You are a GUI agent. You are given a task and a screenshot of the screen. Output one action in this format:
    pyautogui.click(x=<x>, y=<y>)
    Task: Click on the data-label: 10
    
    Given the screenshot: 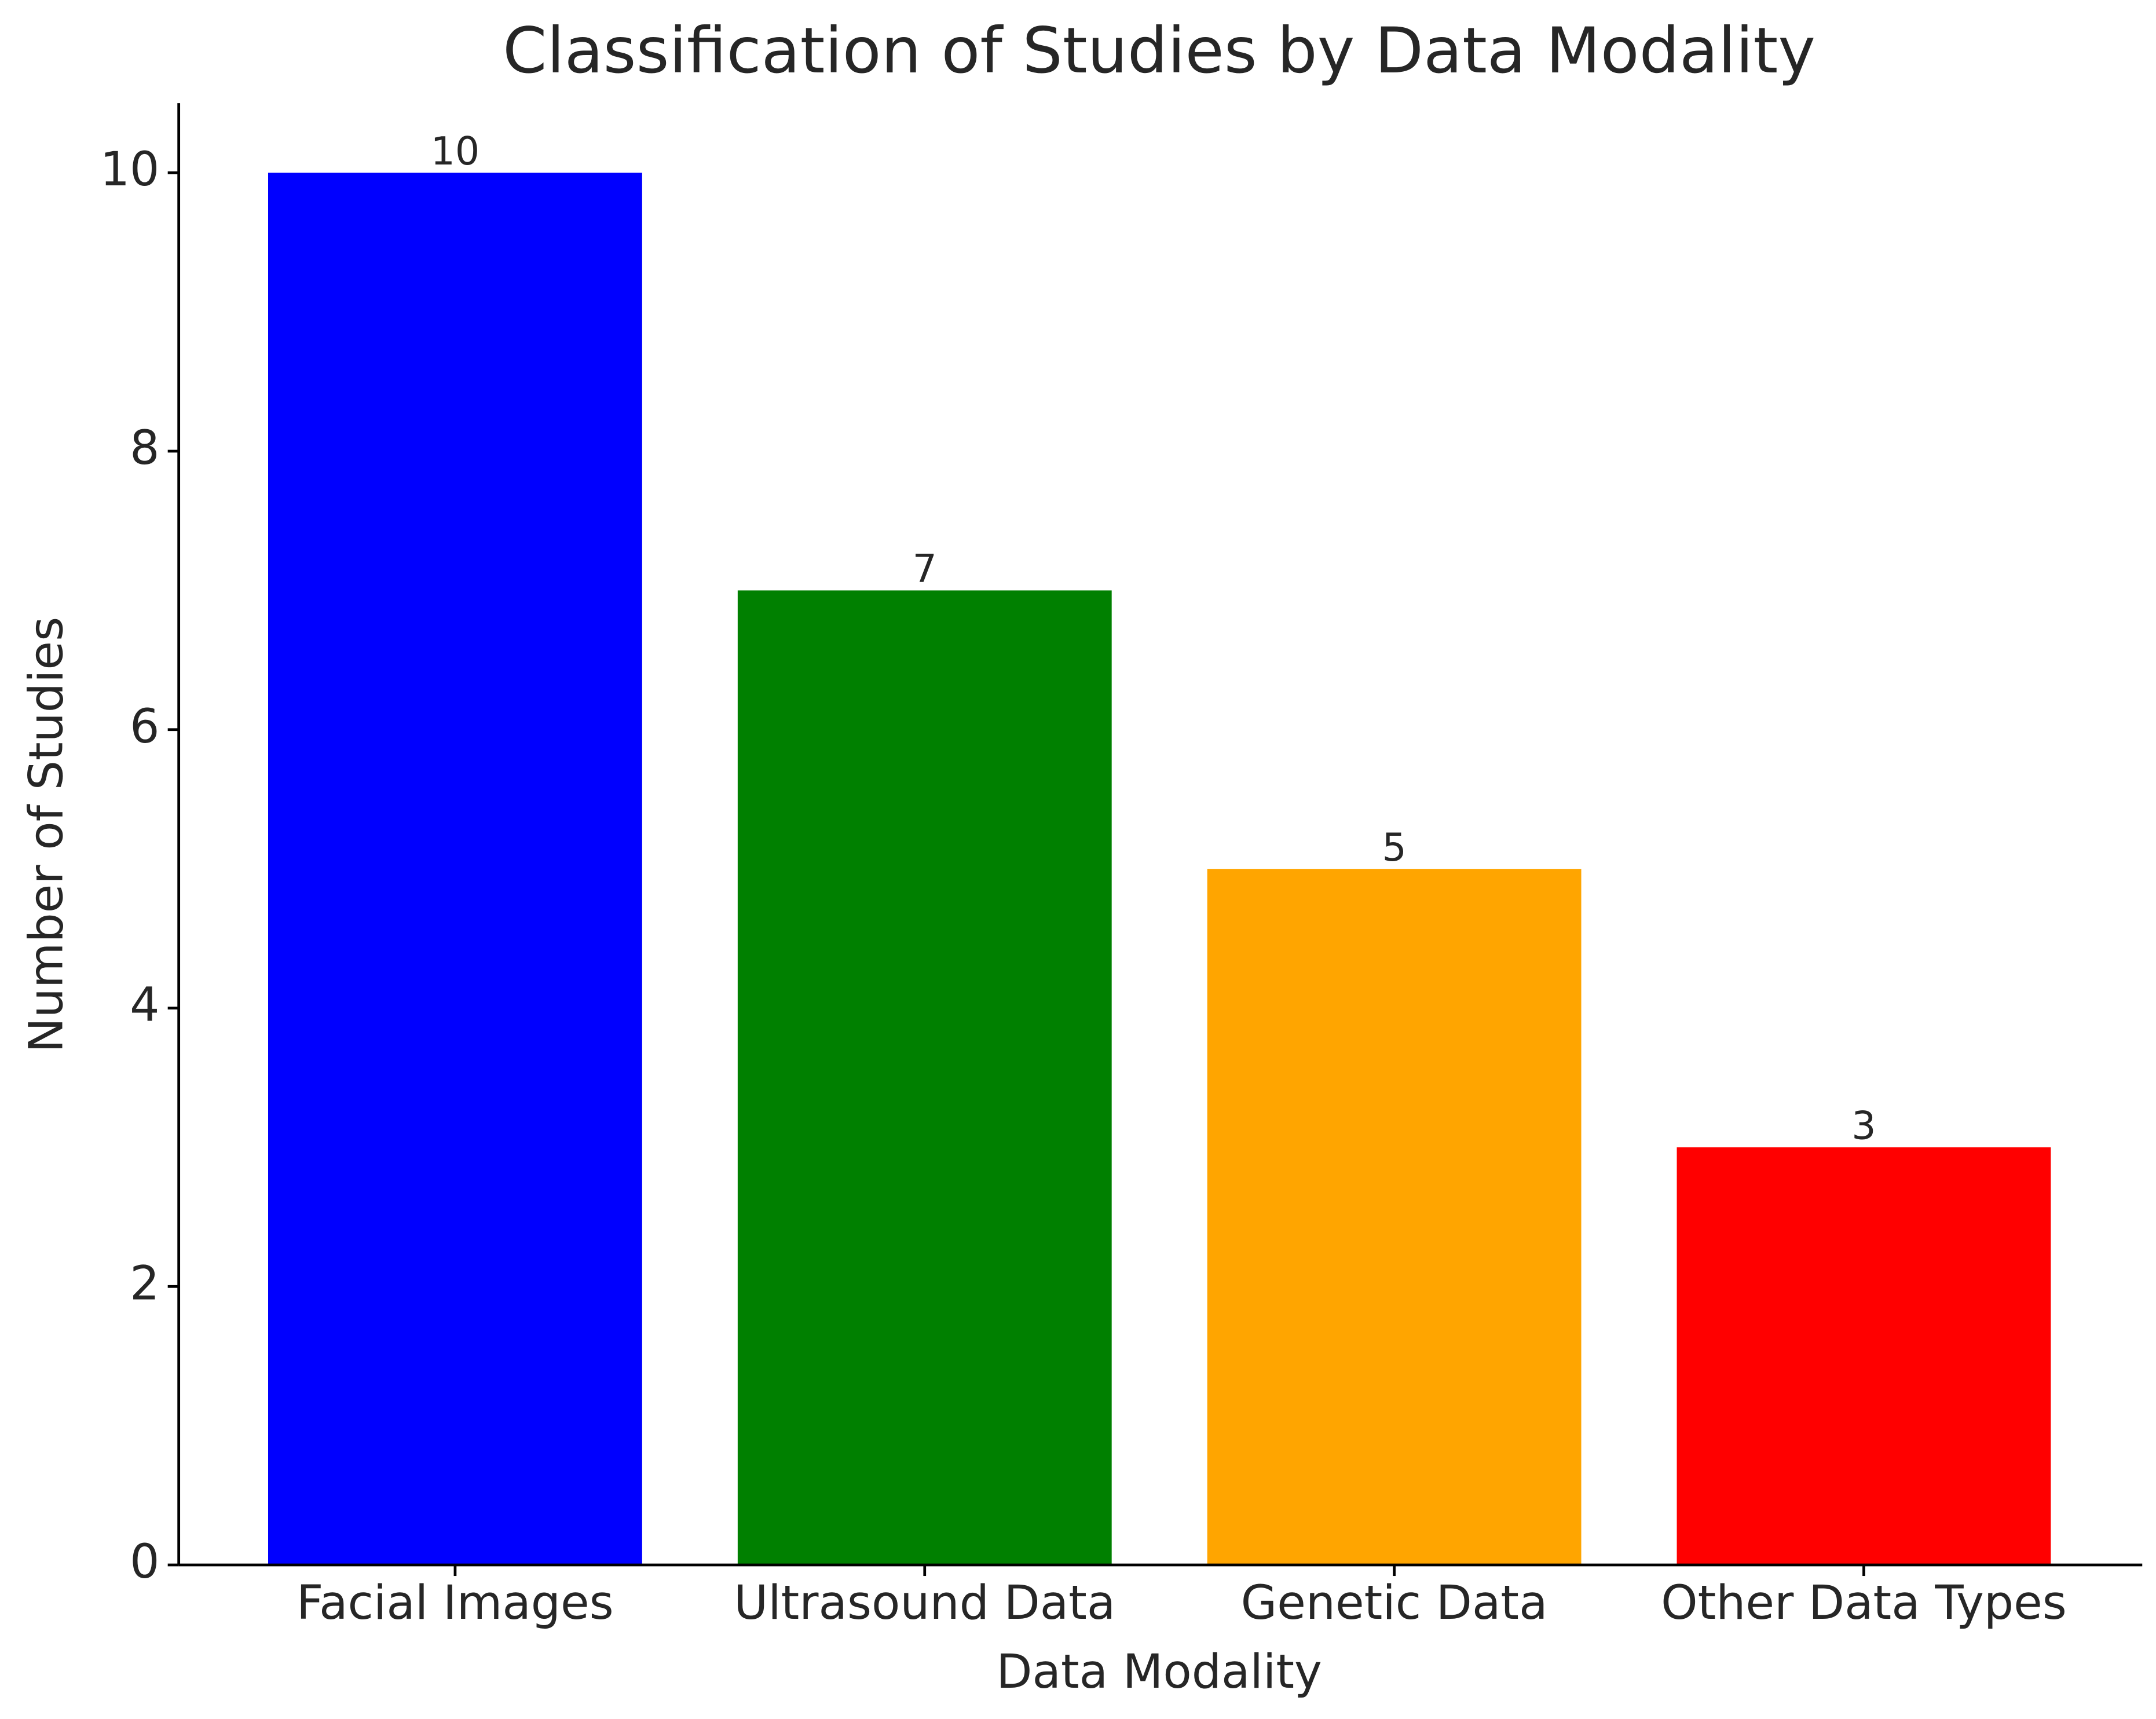 What is the action you would take?
    pyautogui.click(x=456, y=151)
    